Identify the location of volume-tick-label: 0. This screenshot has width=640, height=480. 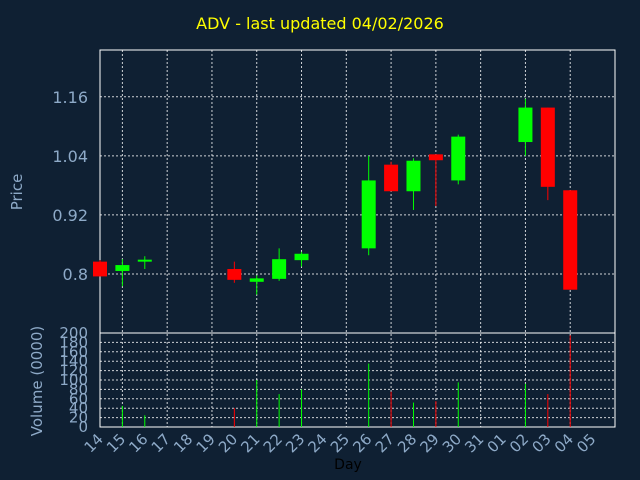
(83, 427).